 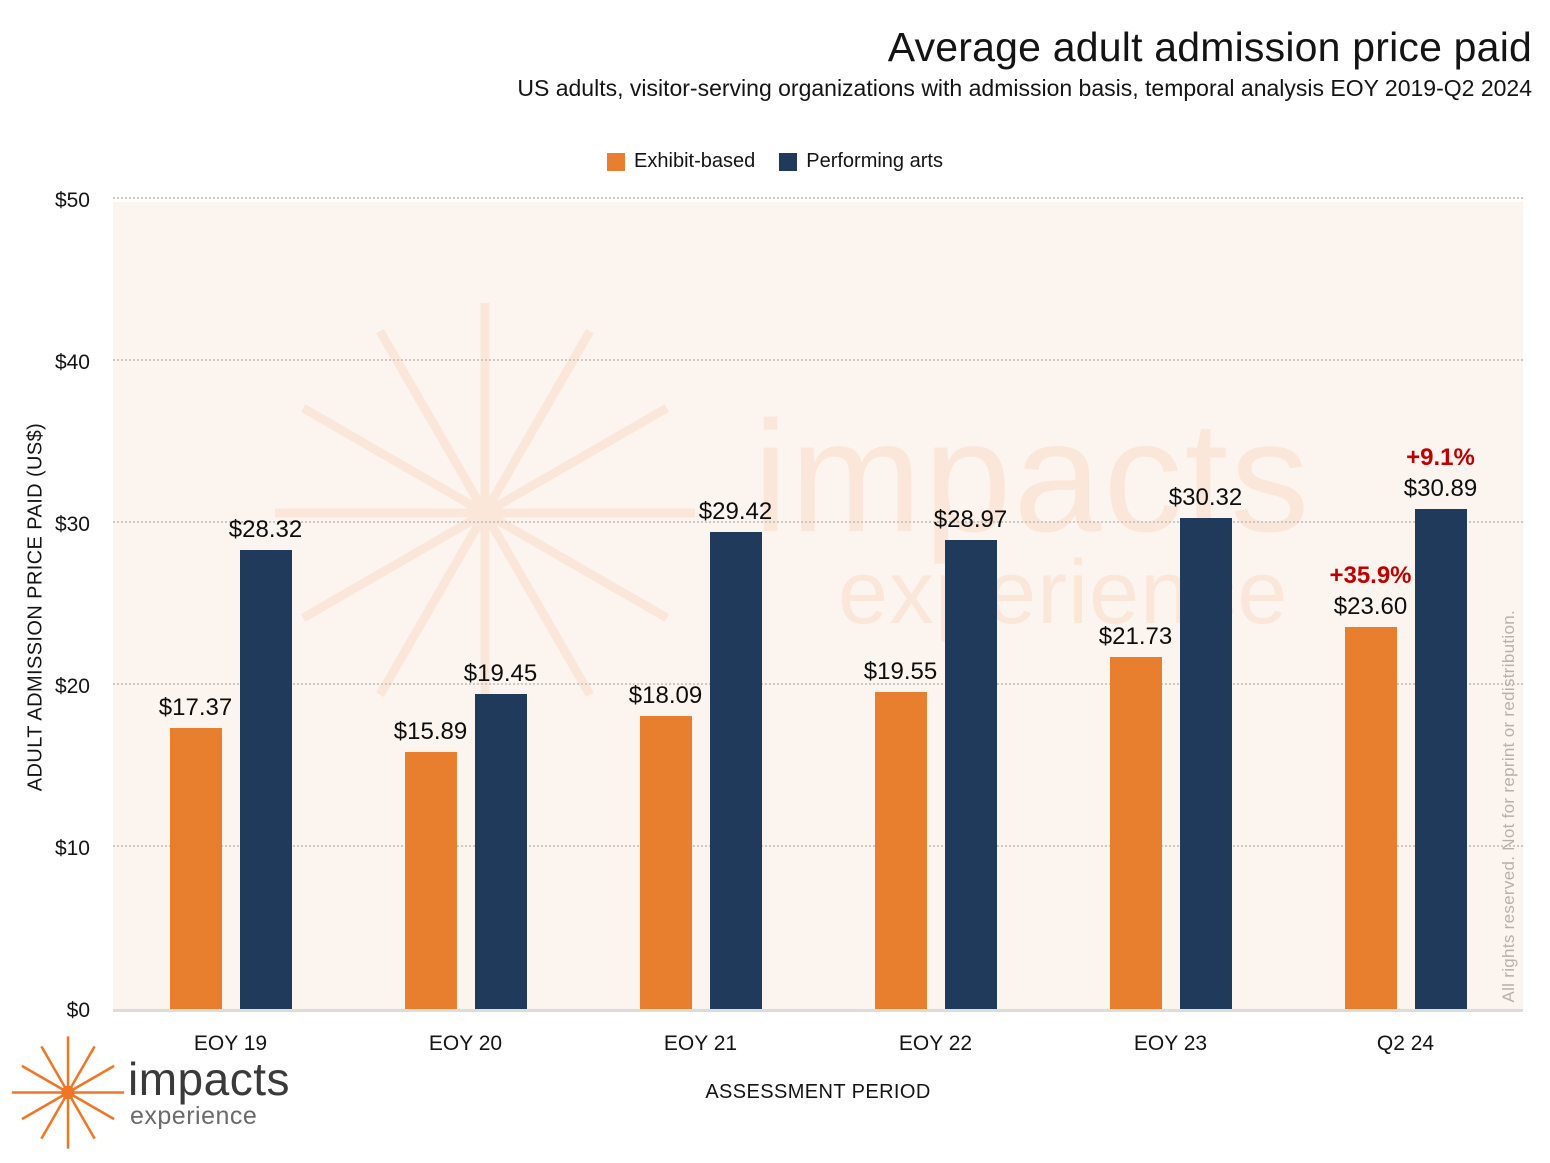 I want to click on y-tick-label: $50, so click(x=72, y=200).